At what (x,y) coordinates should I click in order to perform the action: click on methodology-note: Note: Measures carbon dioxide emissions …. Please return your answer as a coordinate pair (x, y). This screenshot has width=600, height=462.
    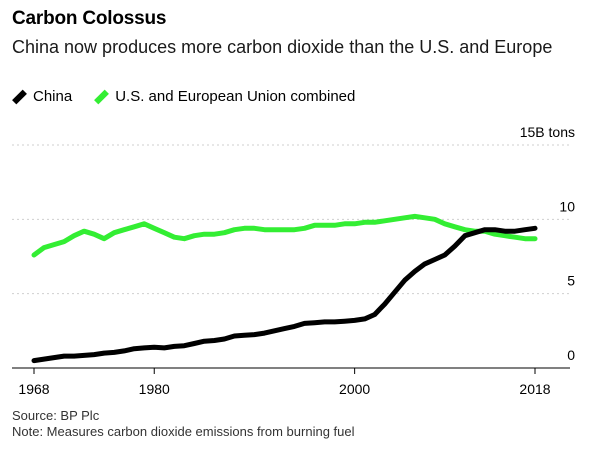
    Looking at the image, I should click on (183, 431).